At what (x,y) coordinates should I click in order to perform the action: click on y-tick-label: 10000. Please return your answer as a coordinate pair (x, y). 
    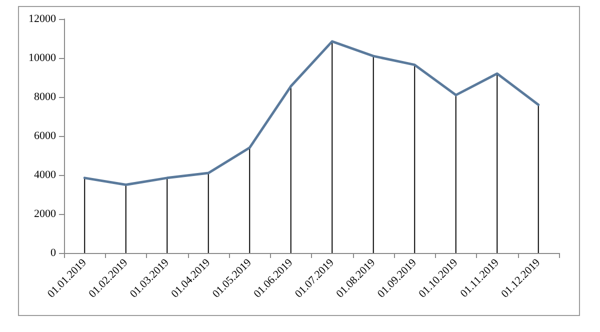
    Looking at the image, I should click on (42, 58).